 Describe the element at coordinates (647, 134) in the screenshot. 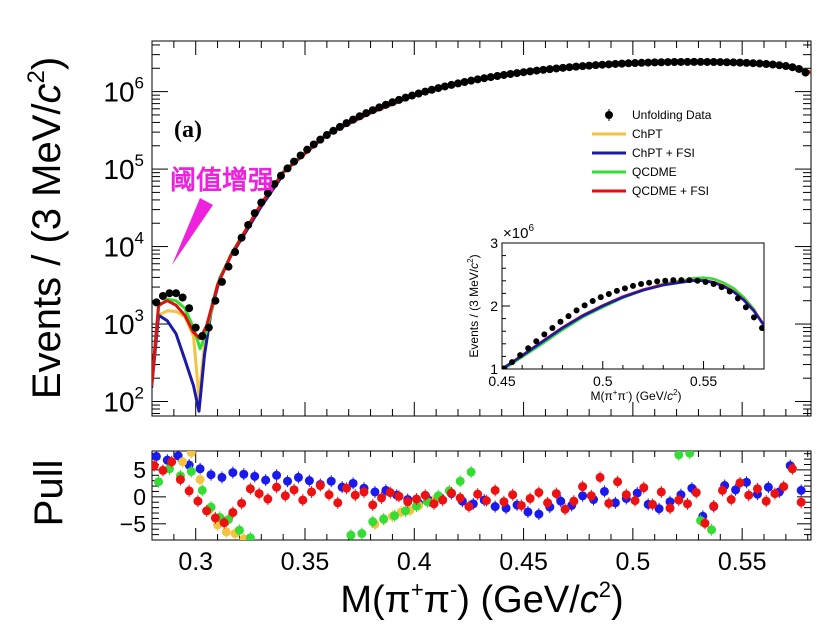

I see `legend-label: ChPT` at that location.